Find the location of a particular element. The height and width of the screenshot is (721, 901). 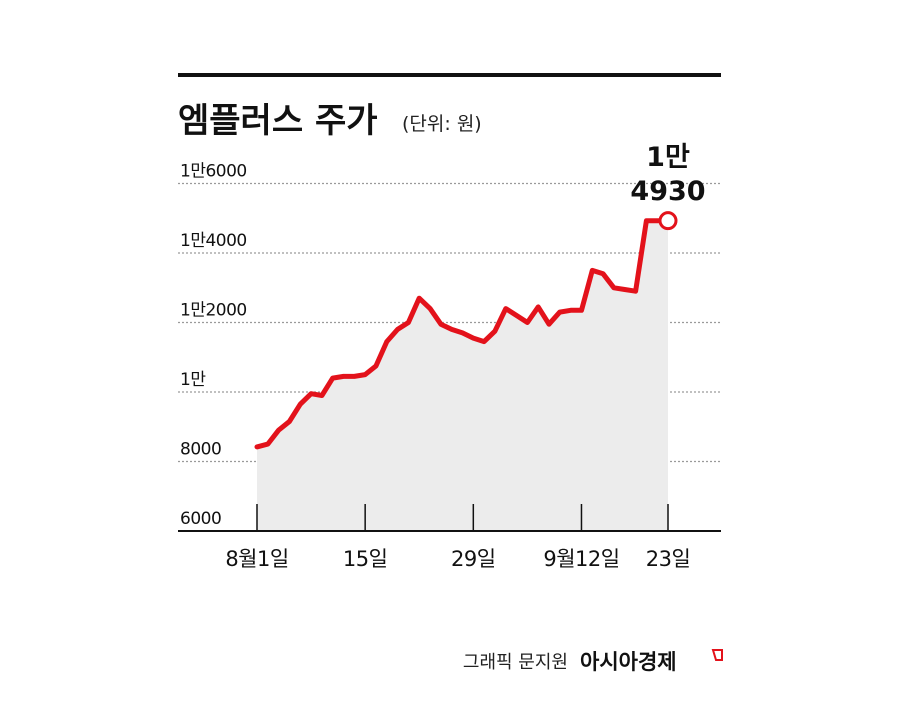

peak-label-line1: 1만 is located at coordinates (668, 157).